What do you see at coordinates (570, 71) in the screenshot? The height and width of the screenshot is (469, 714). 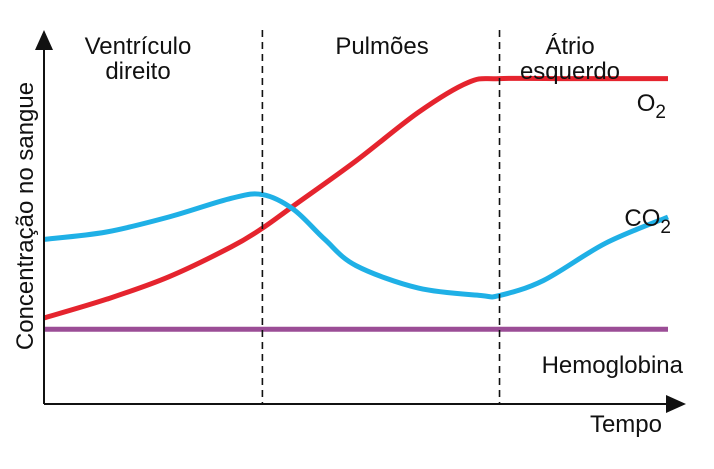 I see `region-label-3-line-2: esquerdo` at bounding box center [570, 71].